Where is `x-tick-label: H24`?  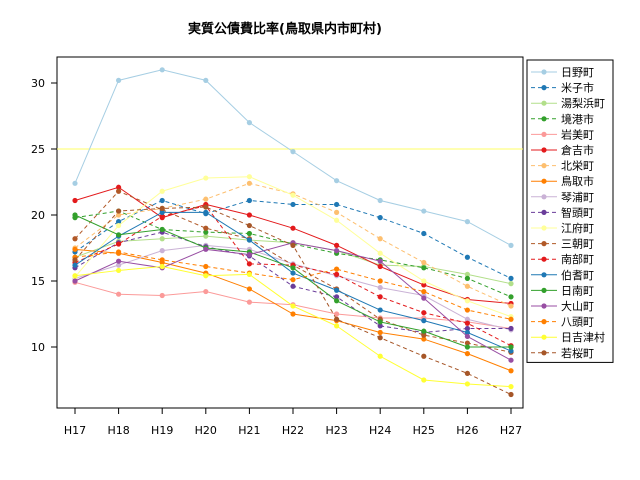
x-tick-label: H24 is located at coordinates (380, 430).